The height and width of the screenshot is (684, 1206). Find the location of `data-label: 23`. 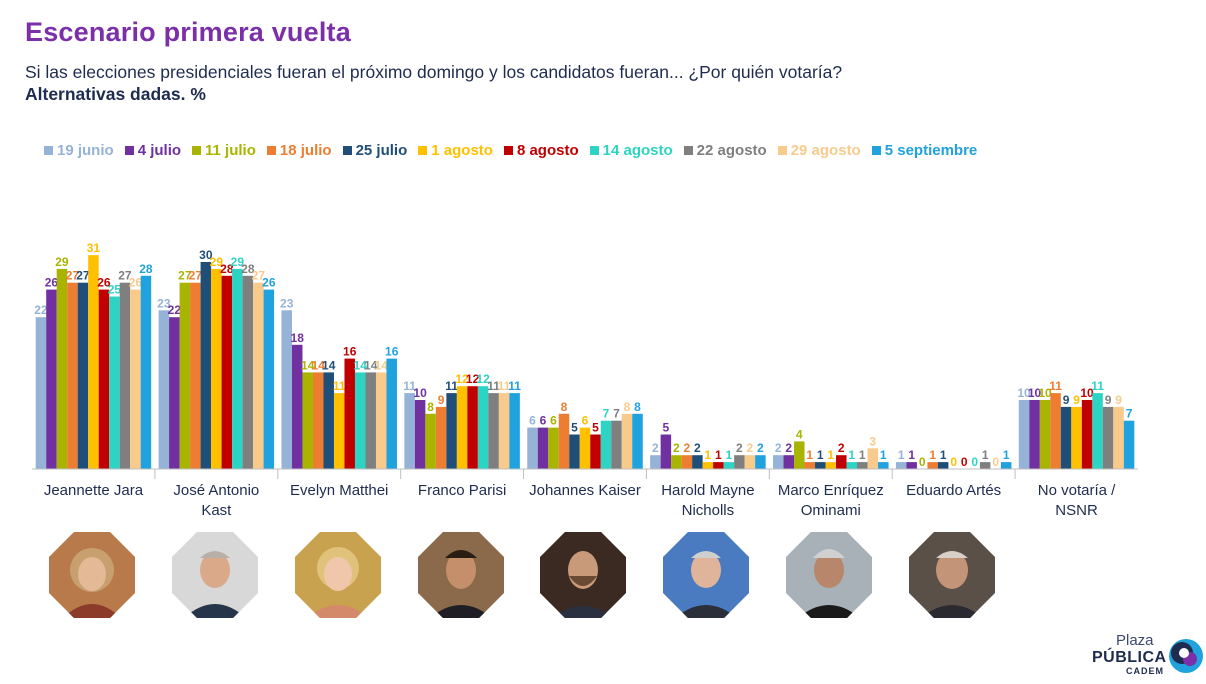

data-label: 23 is located at coordinates (287, 303).